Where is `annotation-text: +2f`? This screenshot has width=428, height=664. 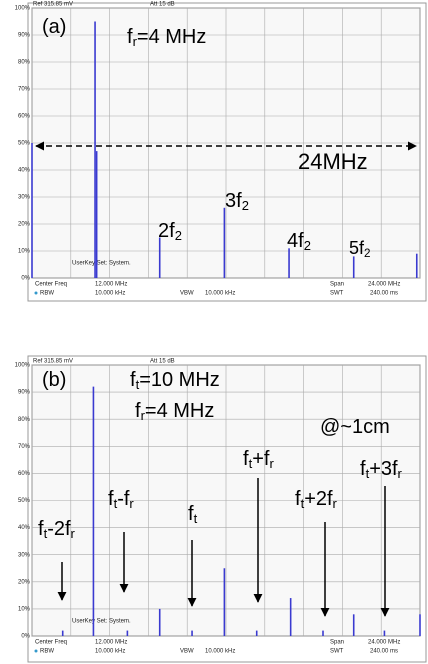 annotation-text: +2f is located at coordinates (318, 499).